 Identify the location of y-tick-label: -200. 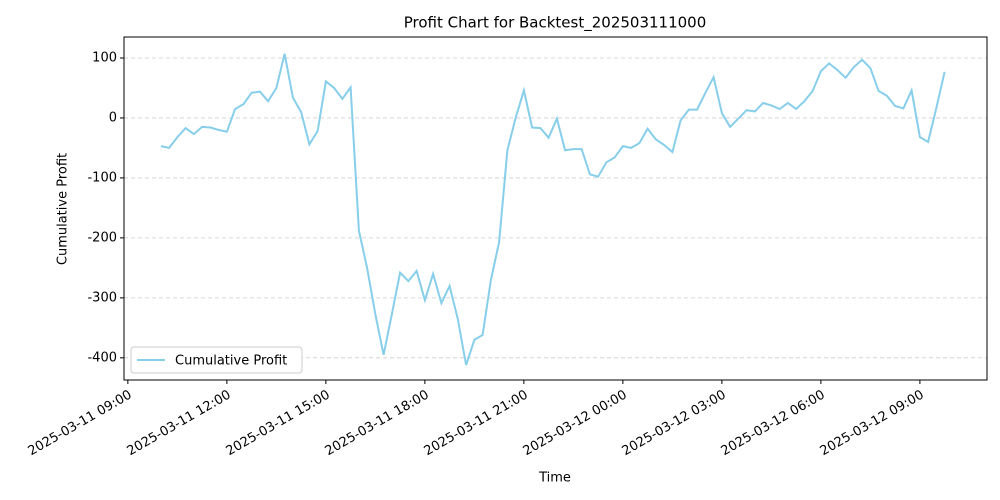
(102, 237).